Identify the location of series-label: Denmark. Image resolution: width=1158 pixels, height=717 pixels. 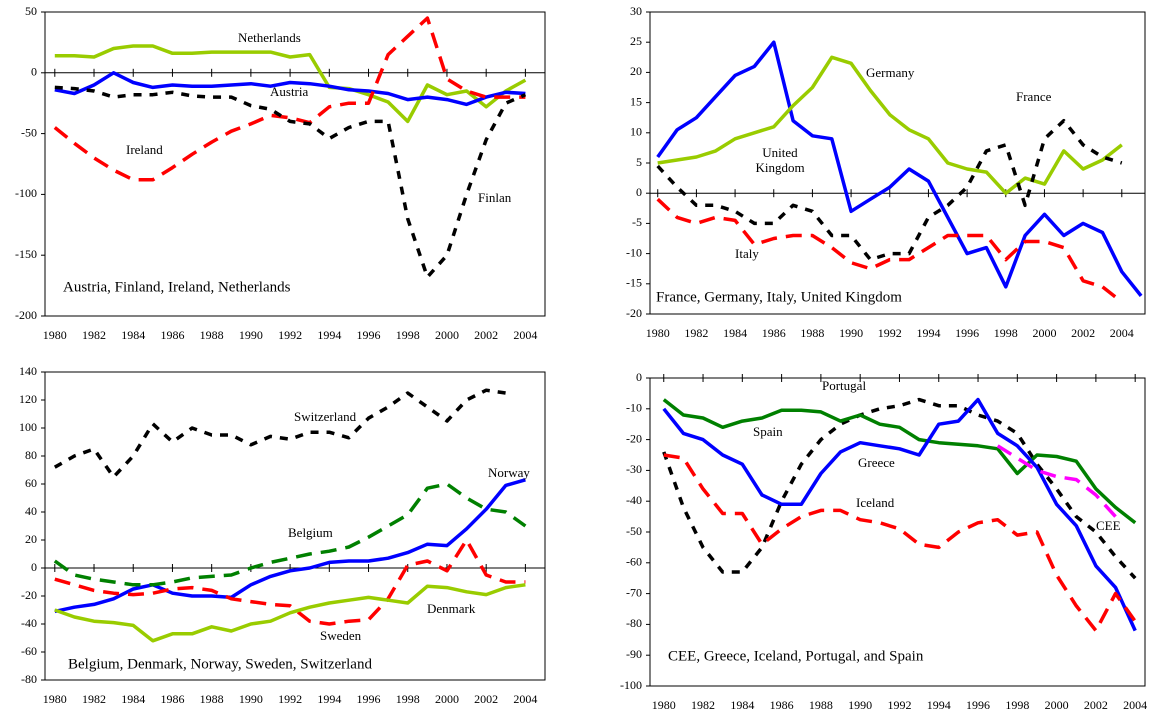
(451, 608).